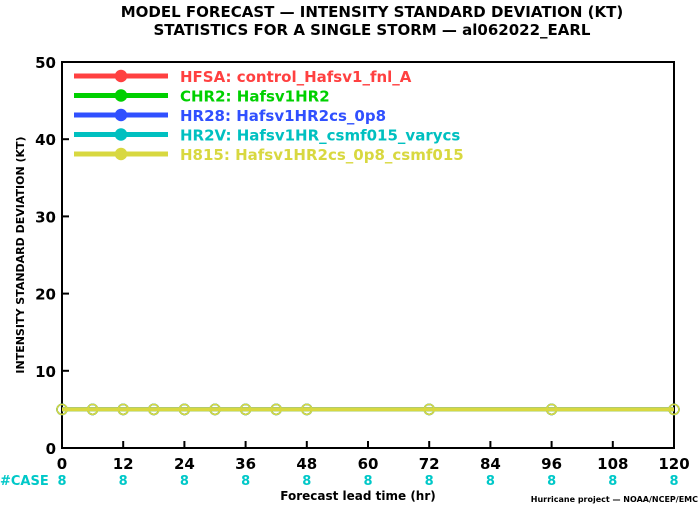 The height and width of the screenshot is (506, 700). What do you see at coordinates (368, 409) in the screenshot?
I see `series-layer` at bounding box center [368, 409].